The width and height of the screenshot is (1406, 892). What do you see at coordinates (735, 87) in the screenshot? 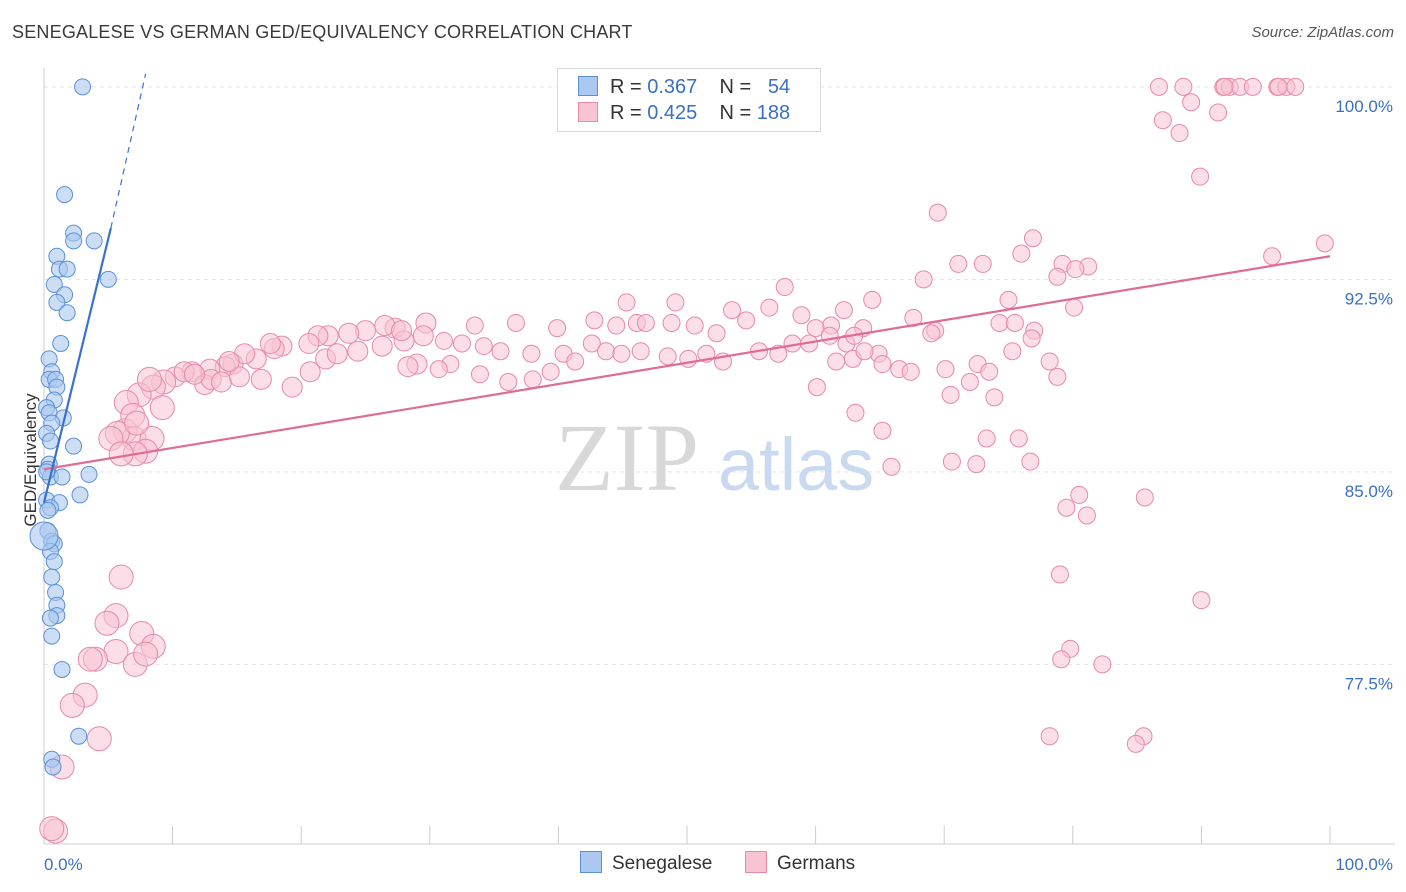
I see `legend-n-label: N =` at bounding box center [735, 87].